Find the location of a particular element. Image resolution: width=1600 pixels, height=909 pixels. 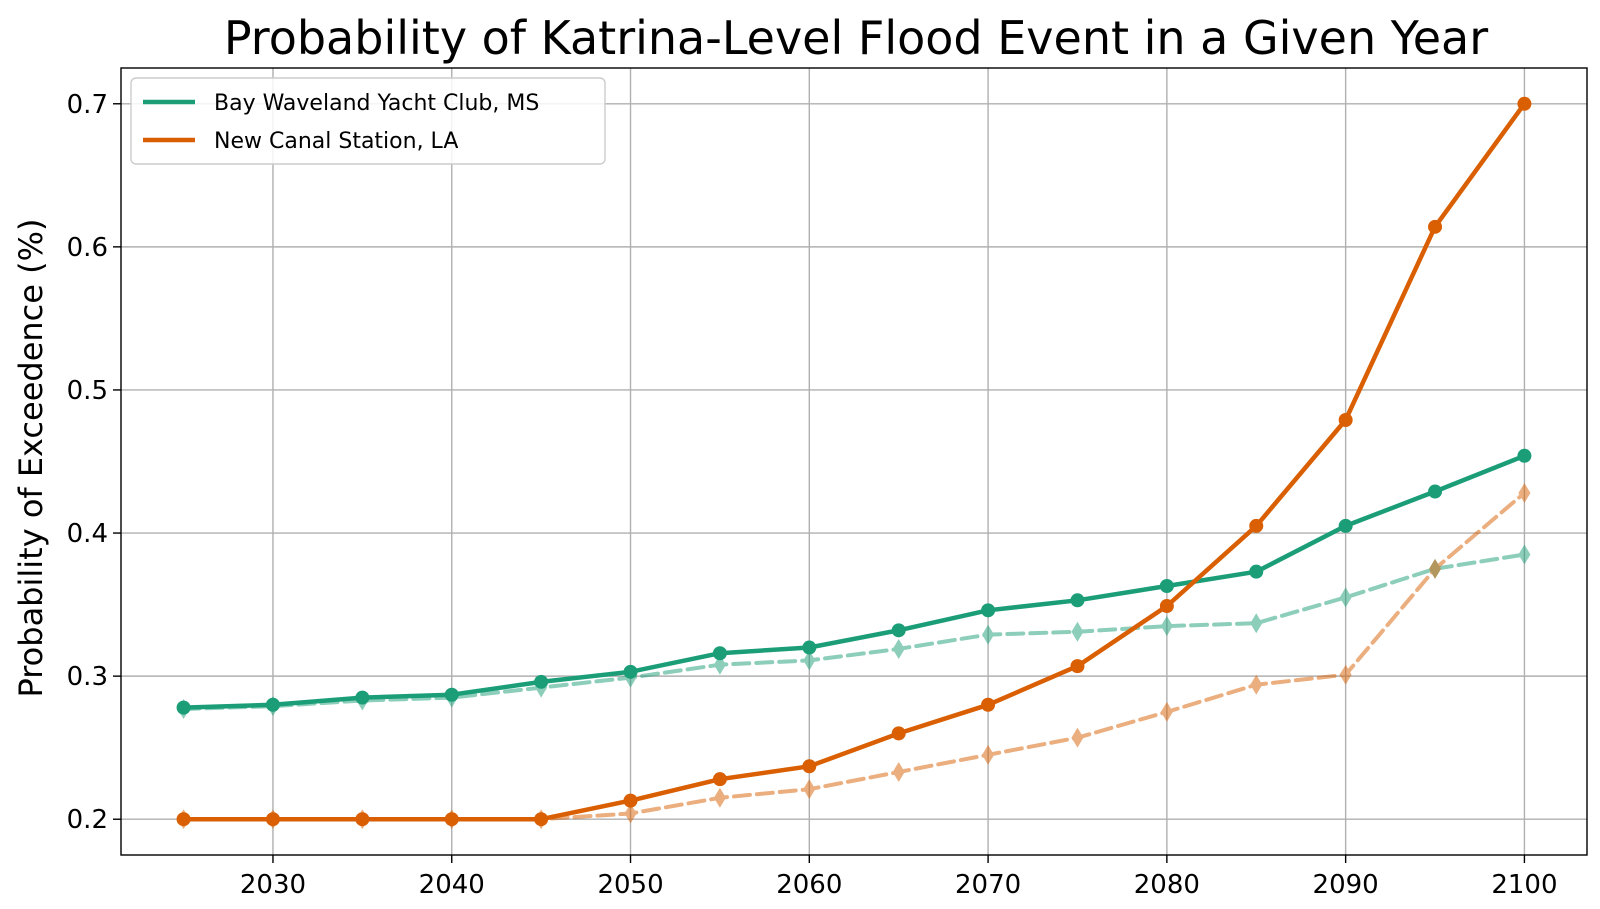

x-tick-label-2080: 2080 is located at coordinates (1167, 885).